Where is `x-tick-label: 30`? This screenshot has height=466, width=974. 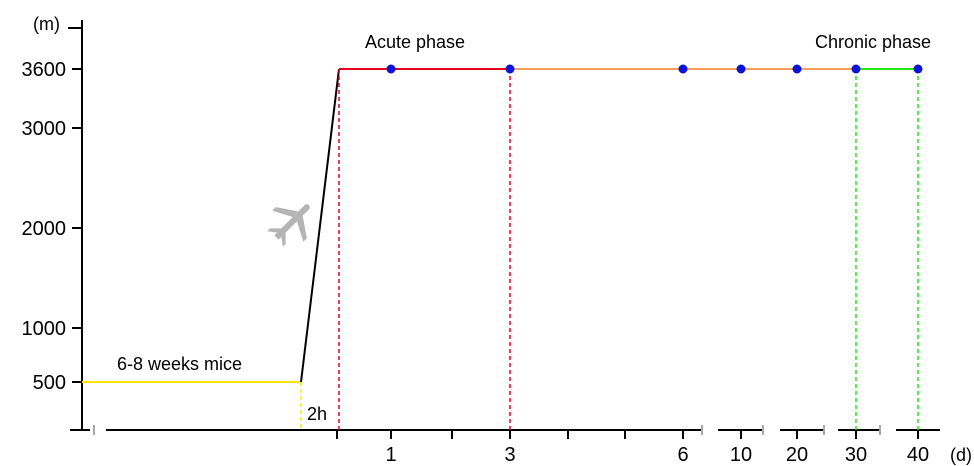
x-tick-label: 30 is located at coordinates (856, 455).